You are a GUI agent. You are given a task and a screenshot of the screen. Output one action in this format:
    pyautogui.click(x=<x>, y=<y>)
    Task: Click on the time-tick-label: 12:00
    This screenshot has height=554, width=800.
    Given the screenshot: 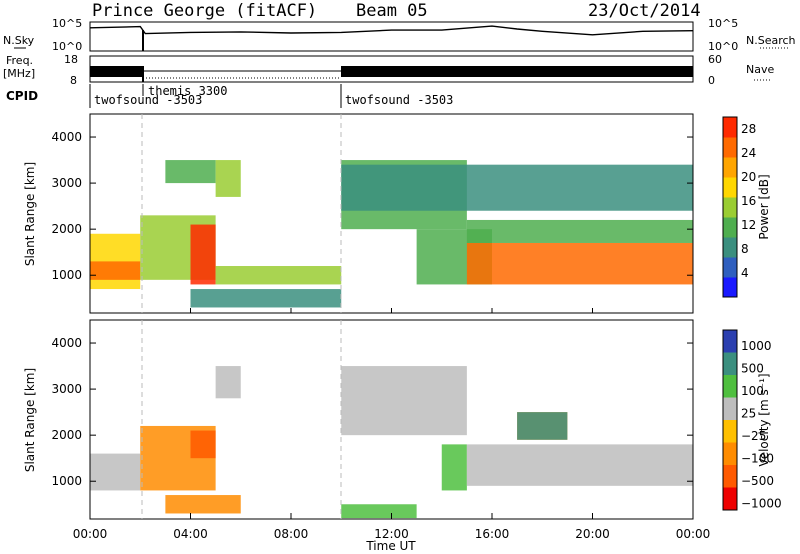 What is the action you would take?
    pyautogui.click(x=391, y=534)
    